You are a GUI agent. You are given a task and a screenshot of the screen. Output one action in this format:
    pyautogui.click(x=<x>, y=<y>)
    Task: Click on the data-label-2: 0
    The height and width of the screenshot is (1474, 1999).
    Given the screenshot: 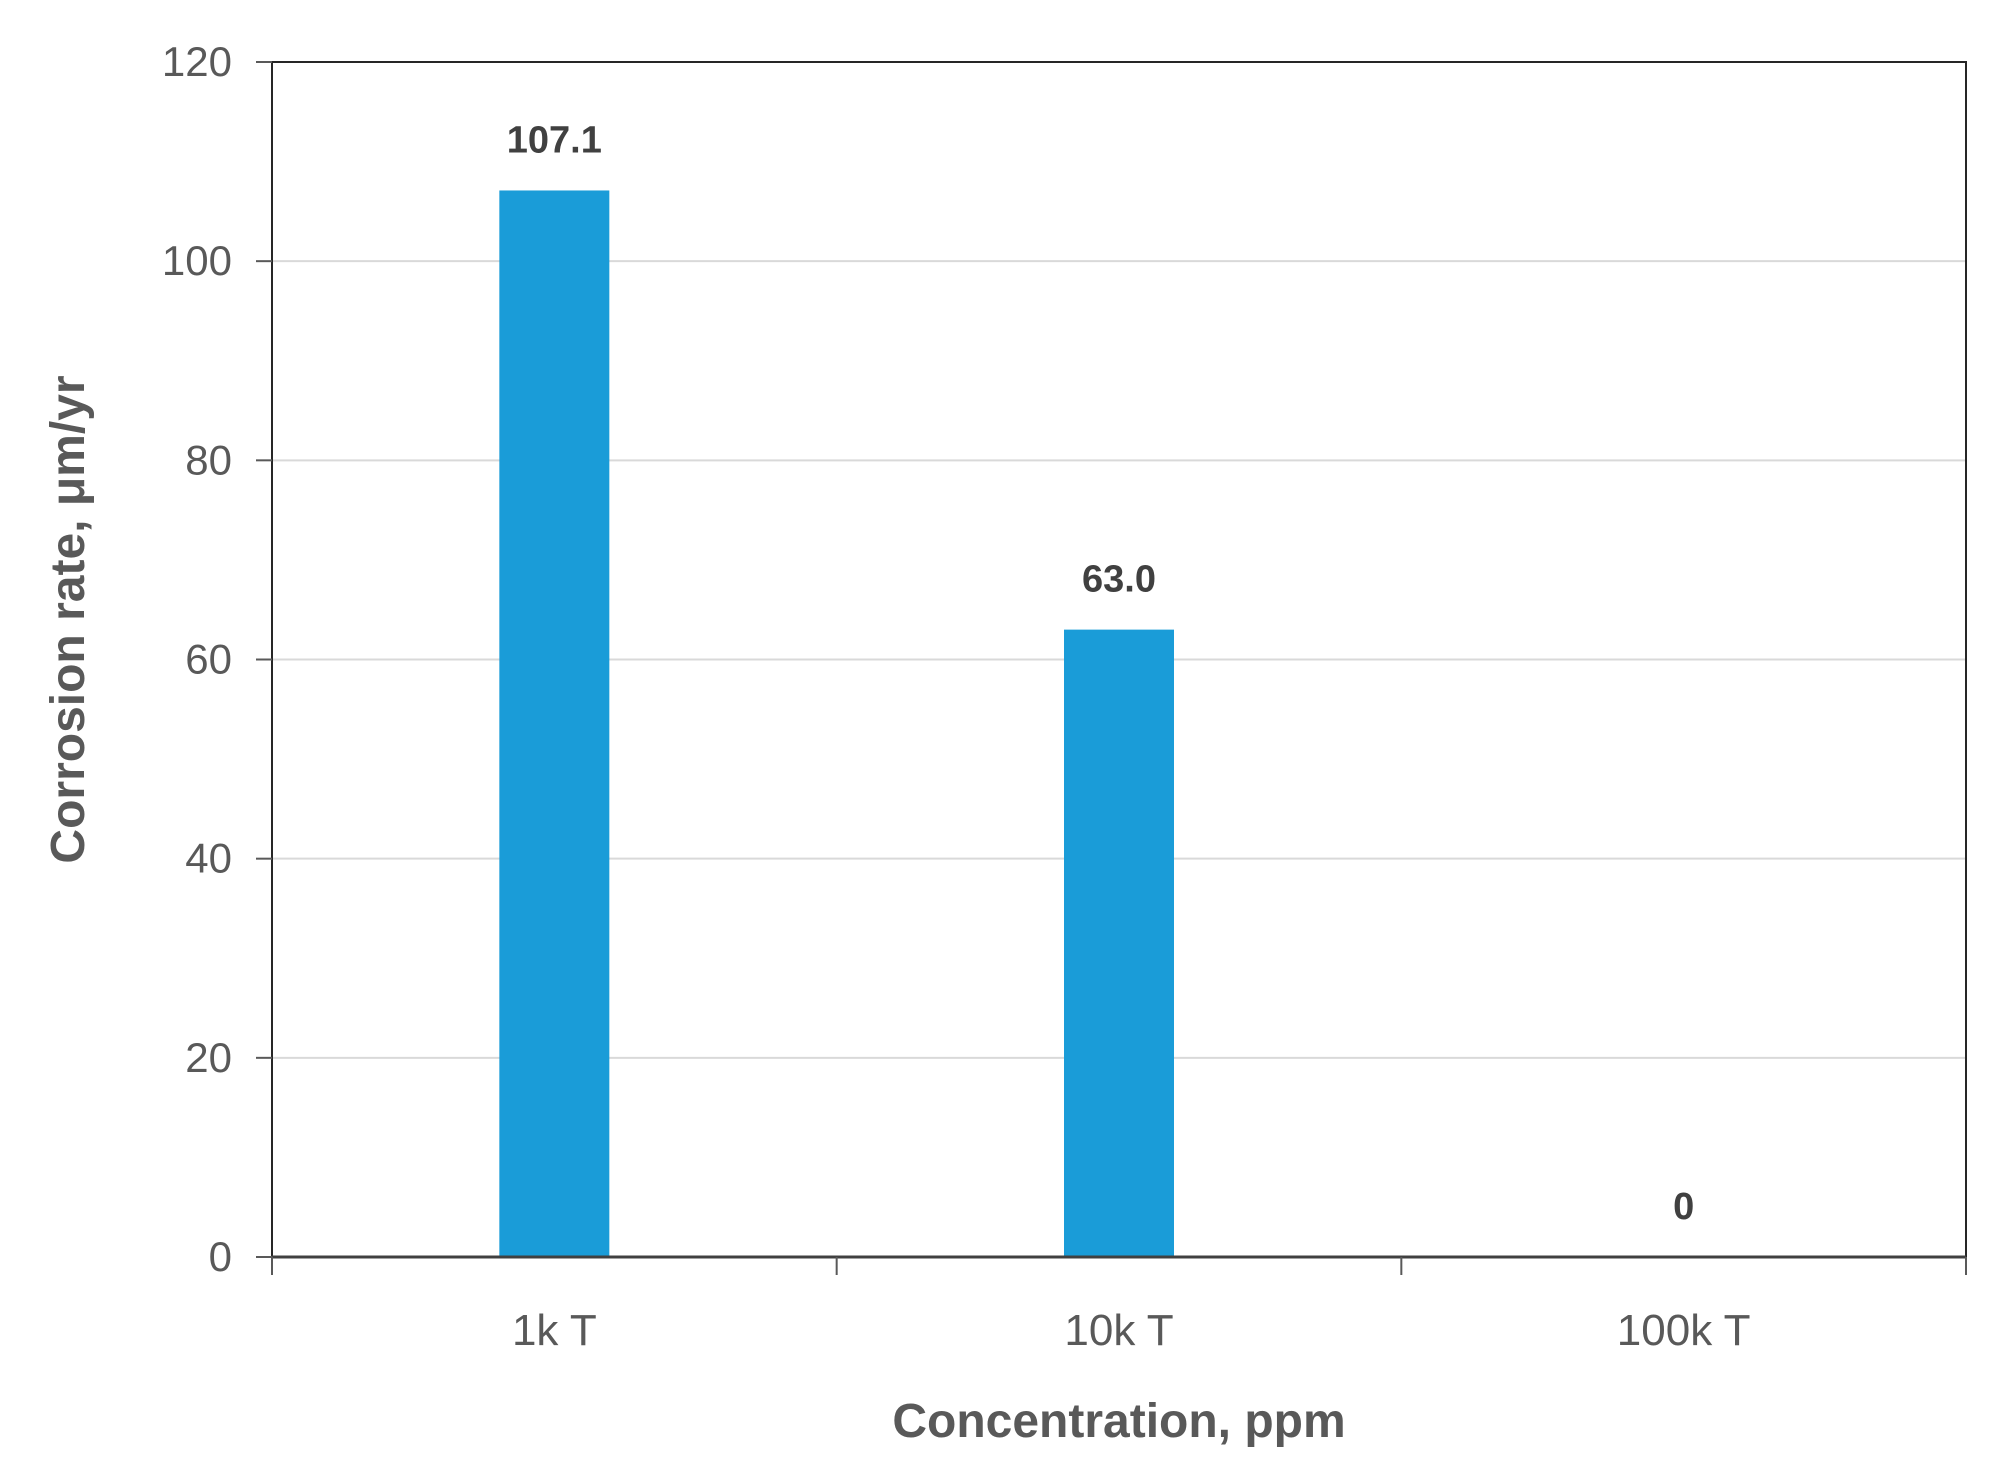 What is the action you would take?
    pyautogui.click(x=1683, y=1207)
    